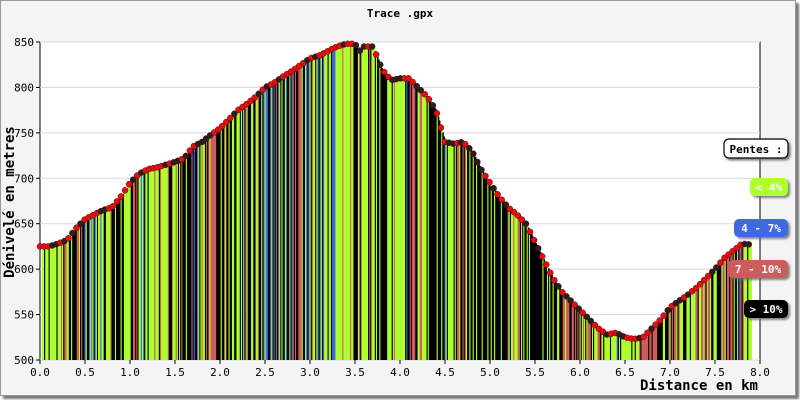  I want to click on y-tick-label: 850, so click(24, 42).